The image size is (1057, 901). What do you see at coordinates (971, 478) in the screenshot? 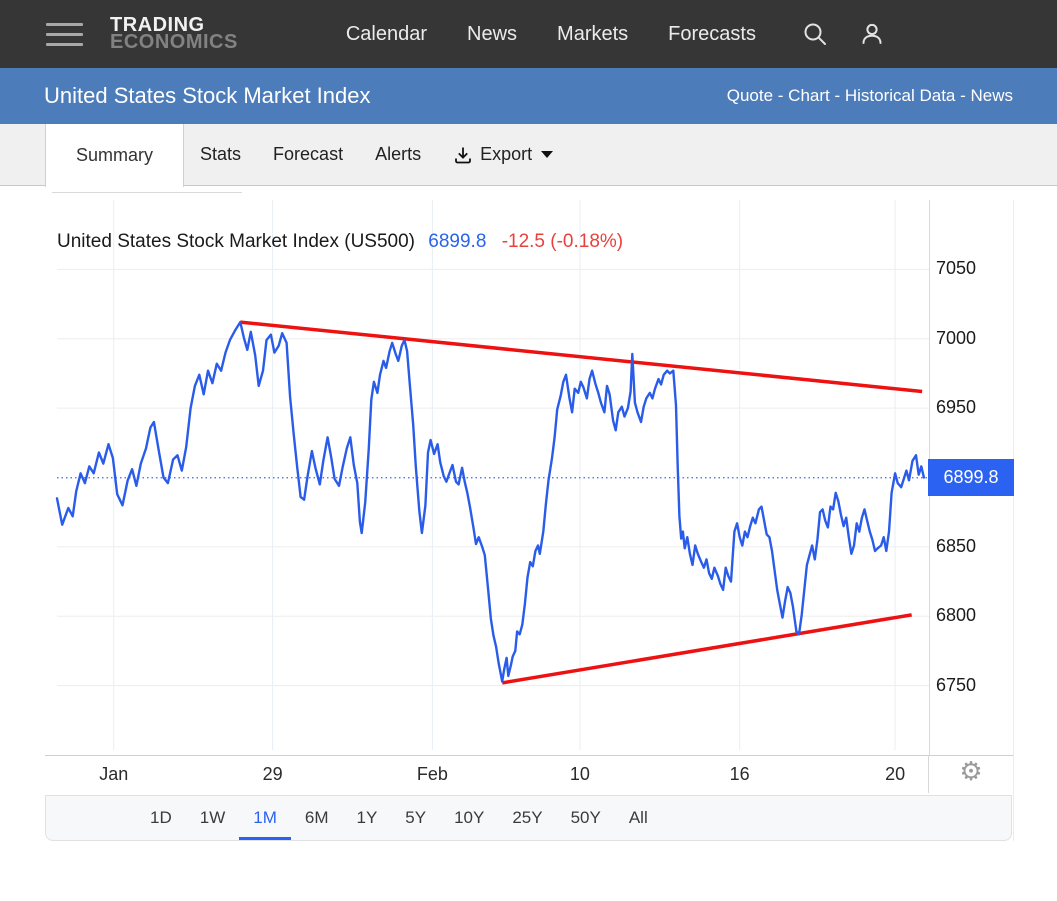
I see `current-price-badge: 6899.8` at bounding box center [971, 478].